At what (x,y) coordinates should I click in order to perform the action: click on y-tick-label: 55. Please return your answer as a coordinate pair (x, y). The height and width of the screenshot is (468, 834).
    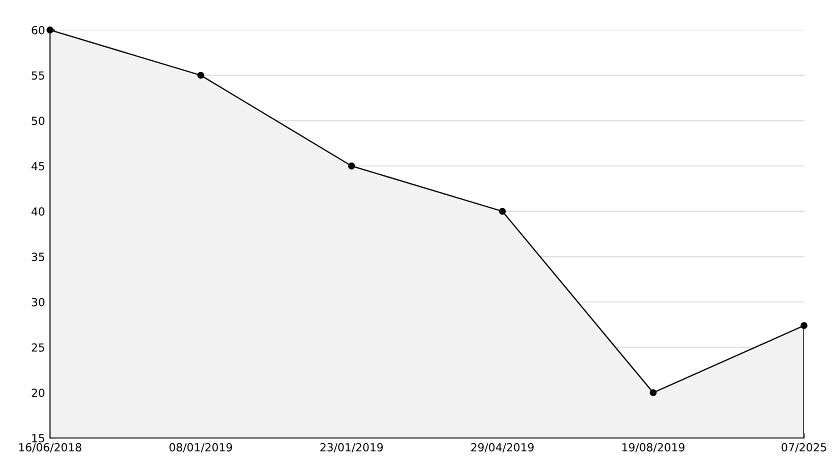
    Looking at the image, I should click on (38, 75).